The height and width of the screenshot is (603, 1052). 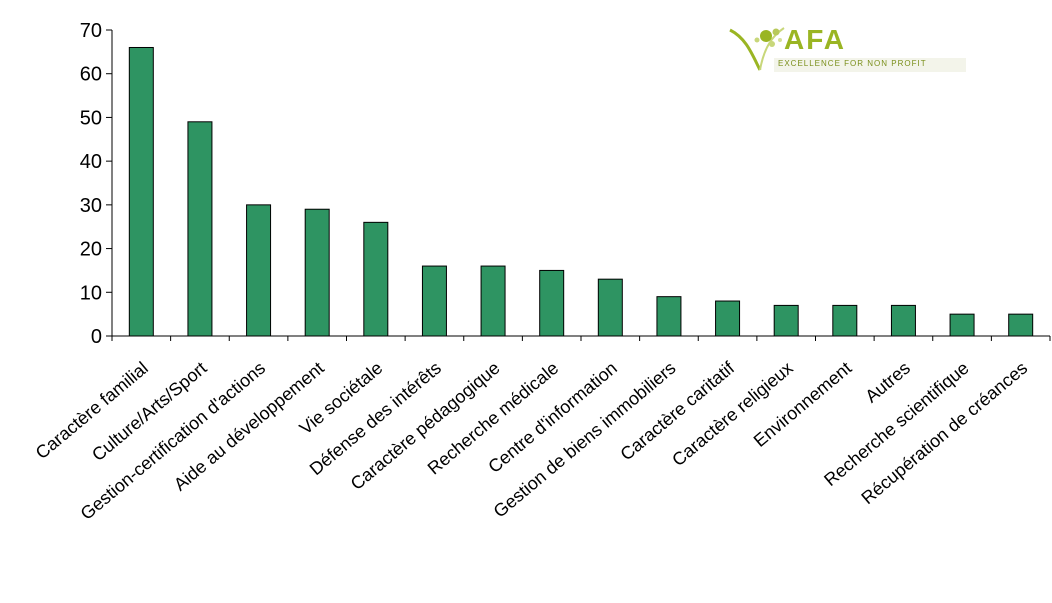 What do you see at coordinates (91, 118) in the screenshot?
I see `y-tick-label: 50` at bounding box center [91, 118].